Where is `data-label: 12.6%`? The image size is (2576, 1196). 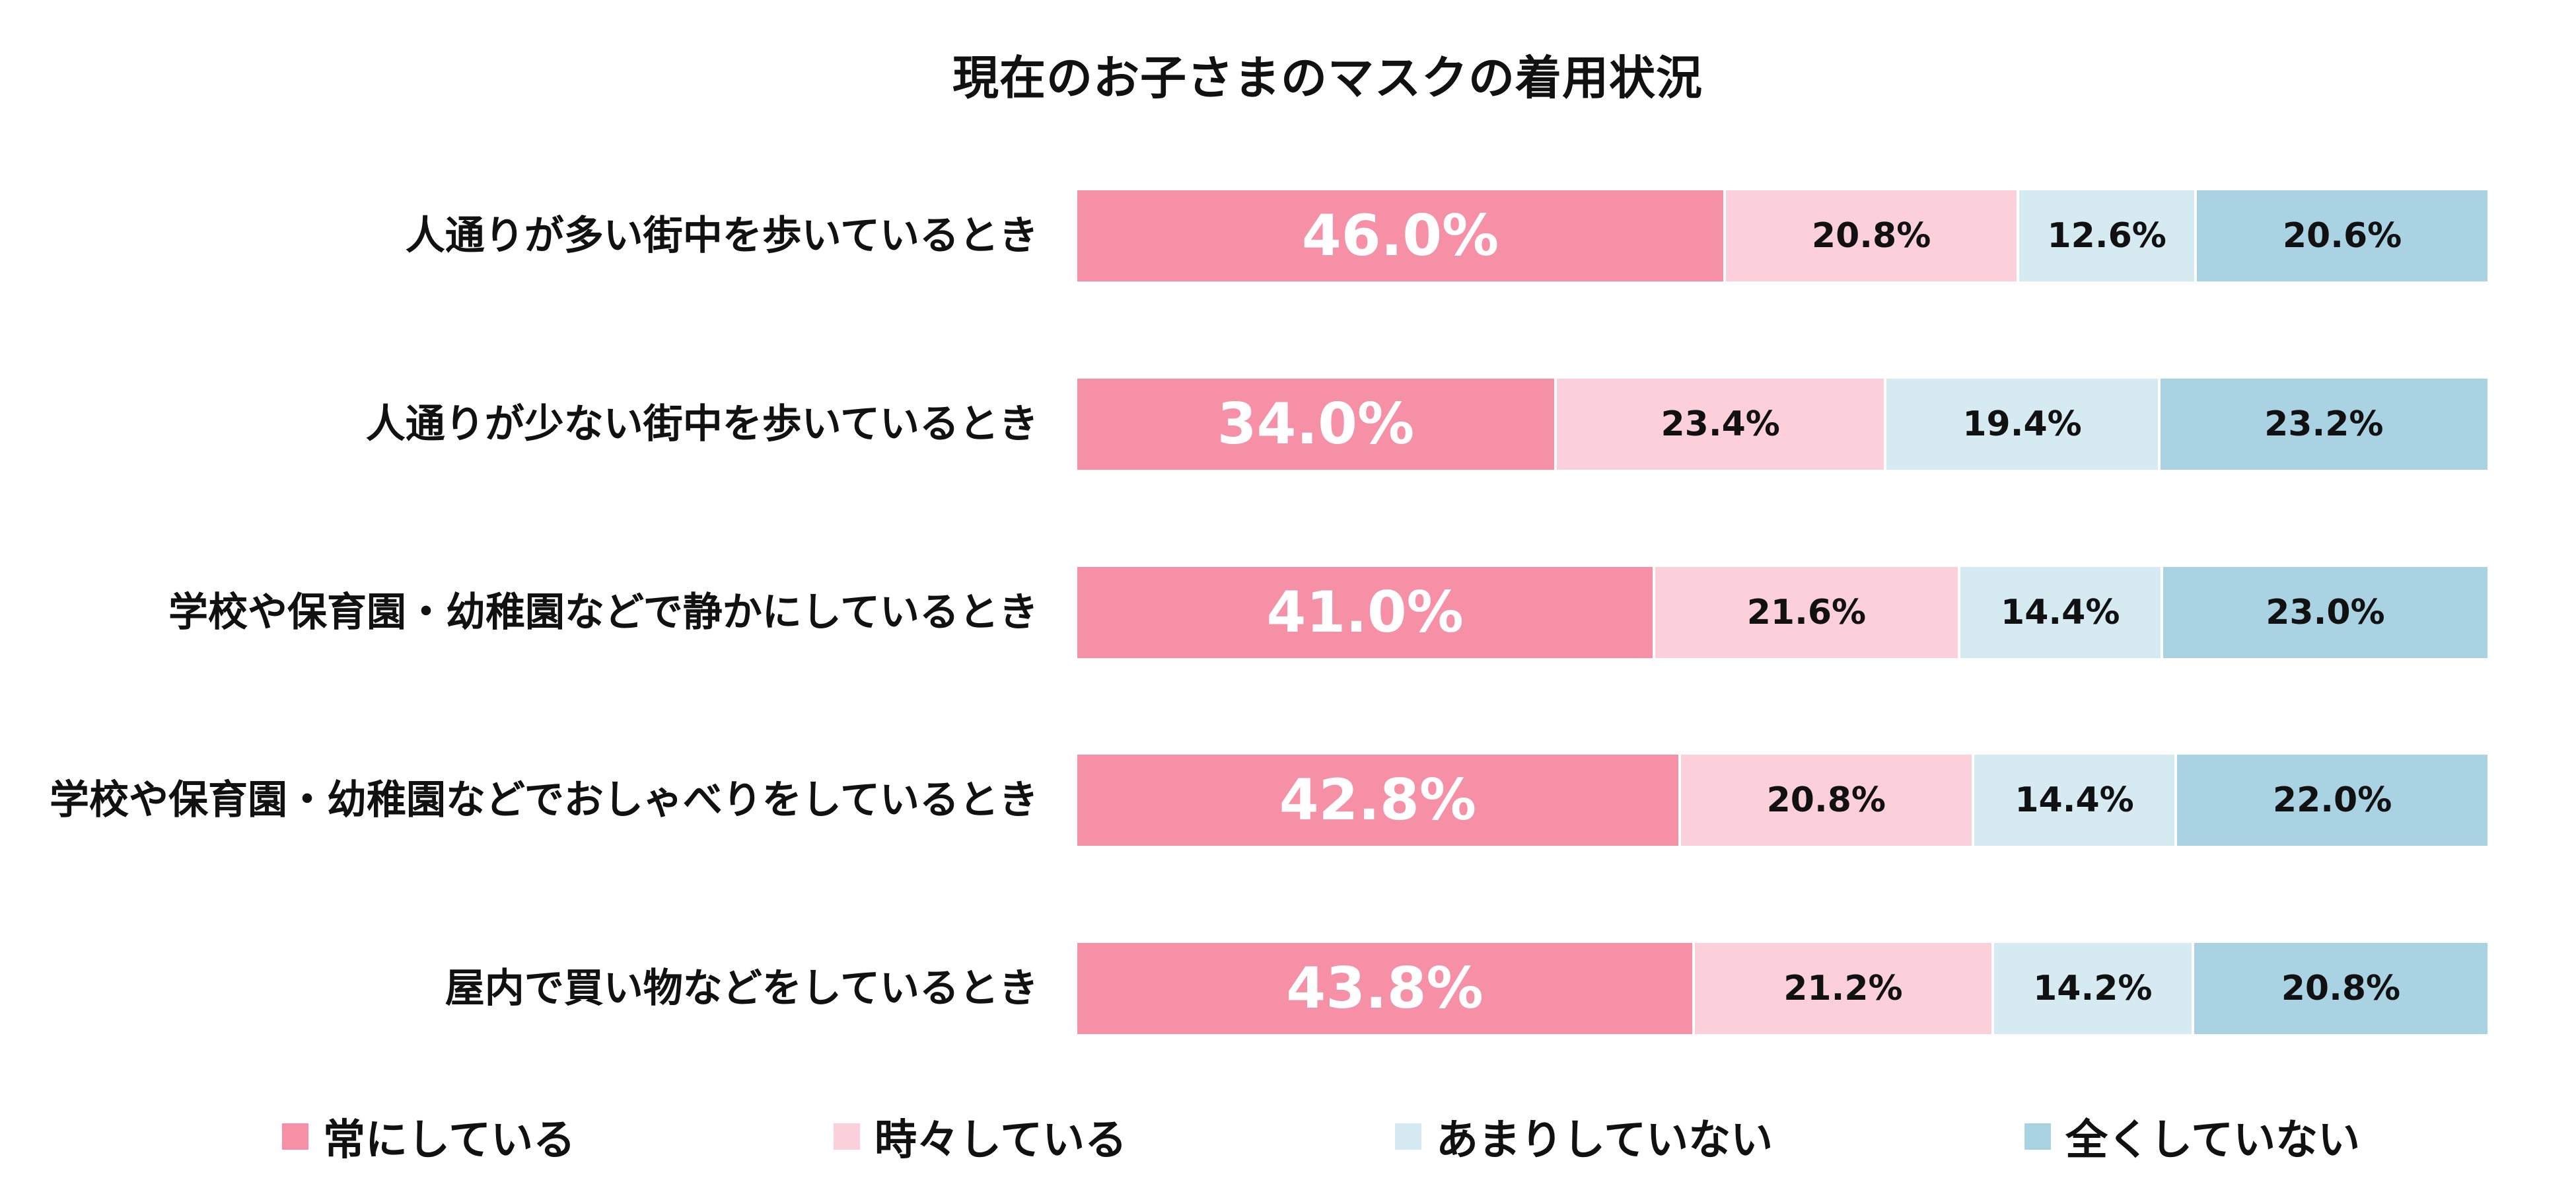
data-label: 12.6% is located at coordinates (2106, 236).